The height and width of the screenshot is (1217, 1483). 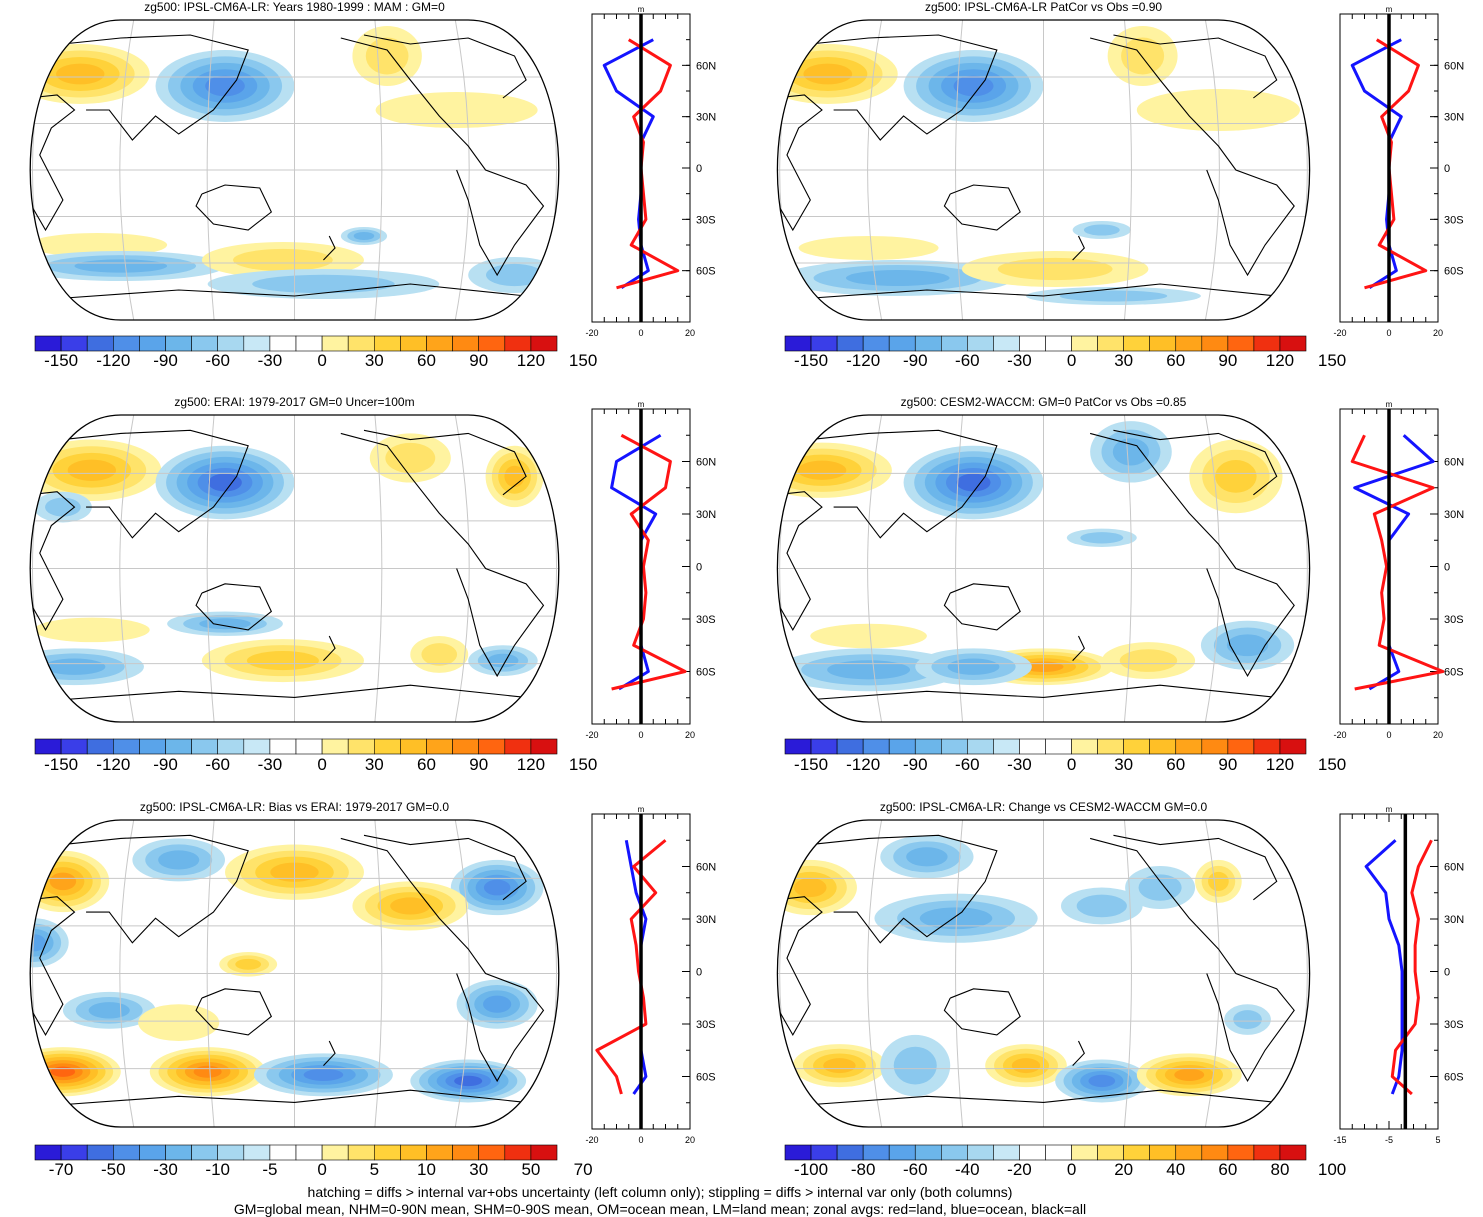 What do you see at coordinates (294, 568) in the screenshot?
I see `map-border` at bounding box center [294, 568].